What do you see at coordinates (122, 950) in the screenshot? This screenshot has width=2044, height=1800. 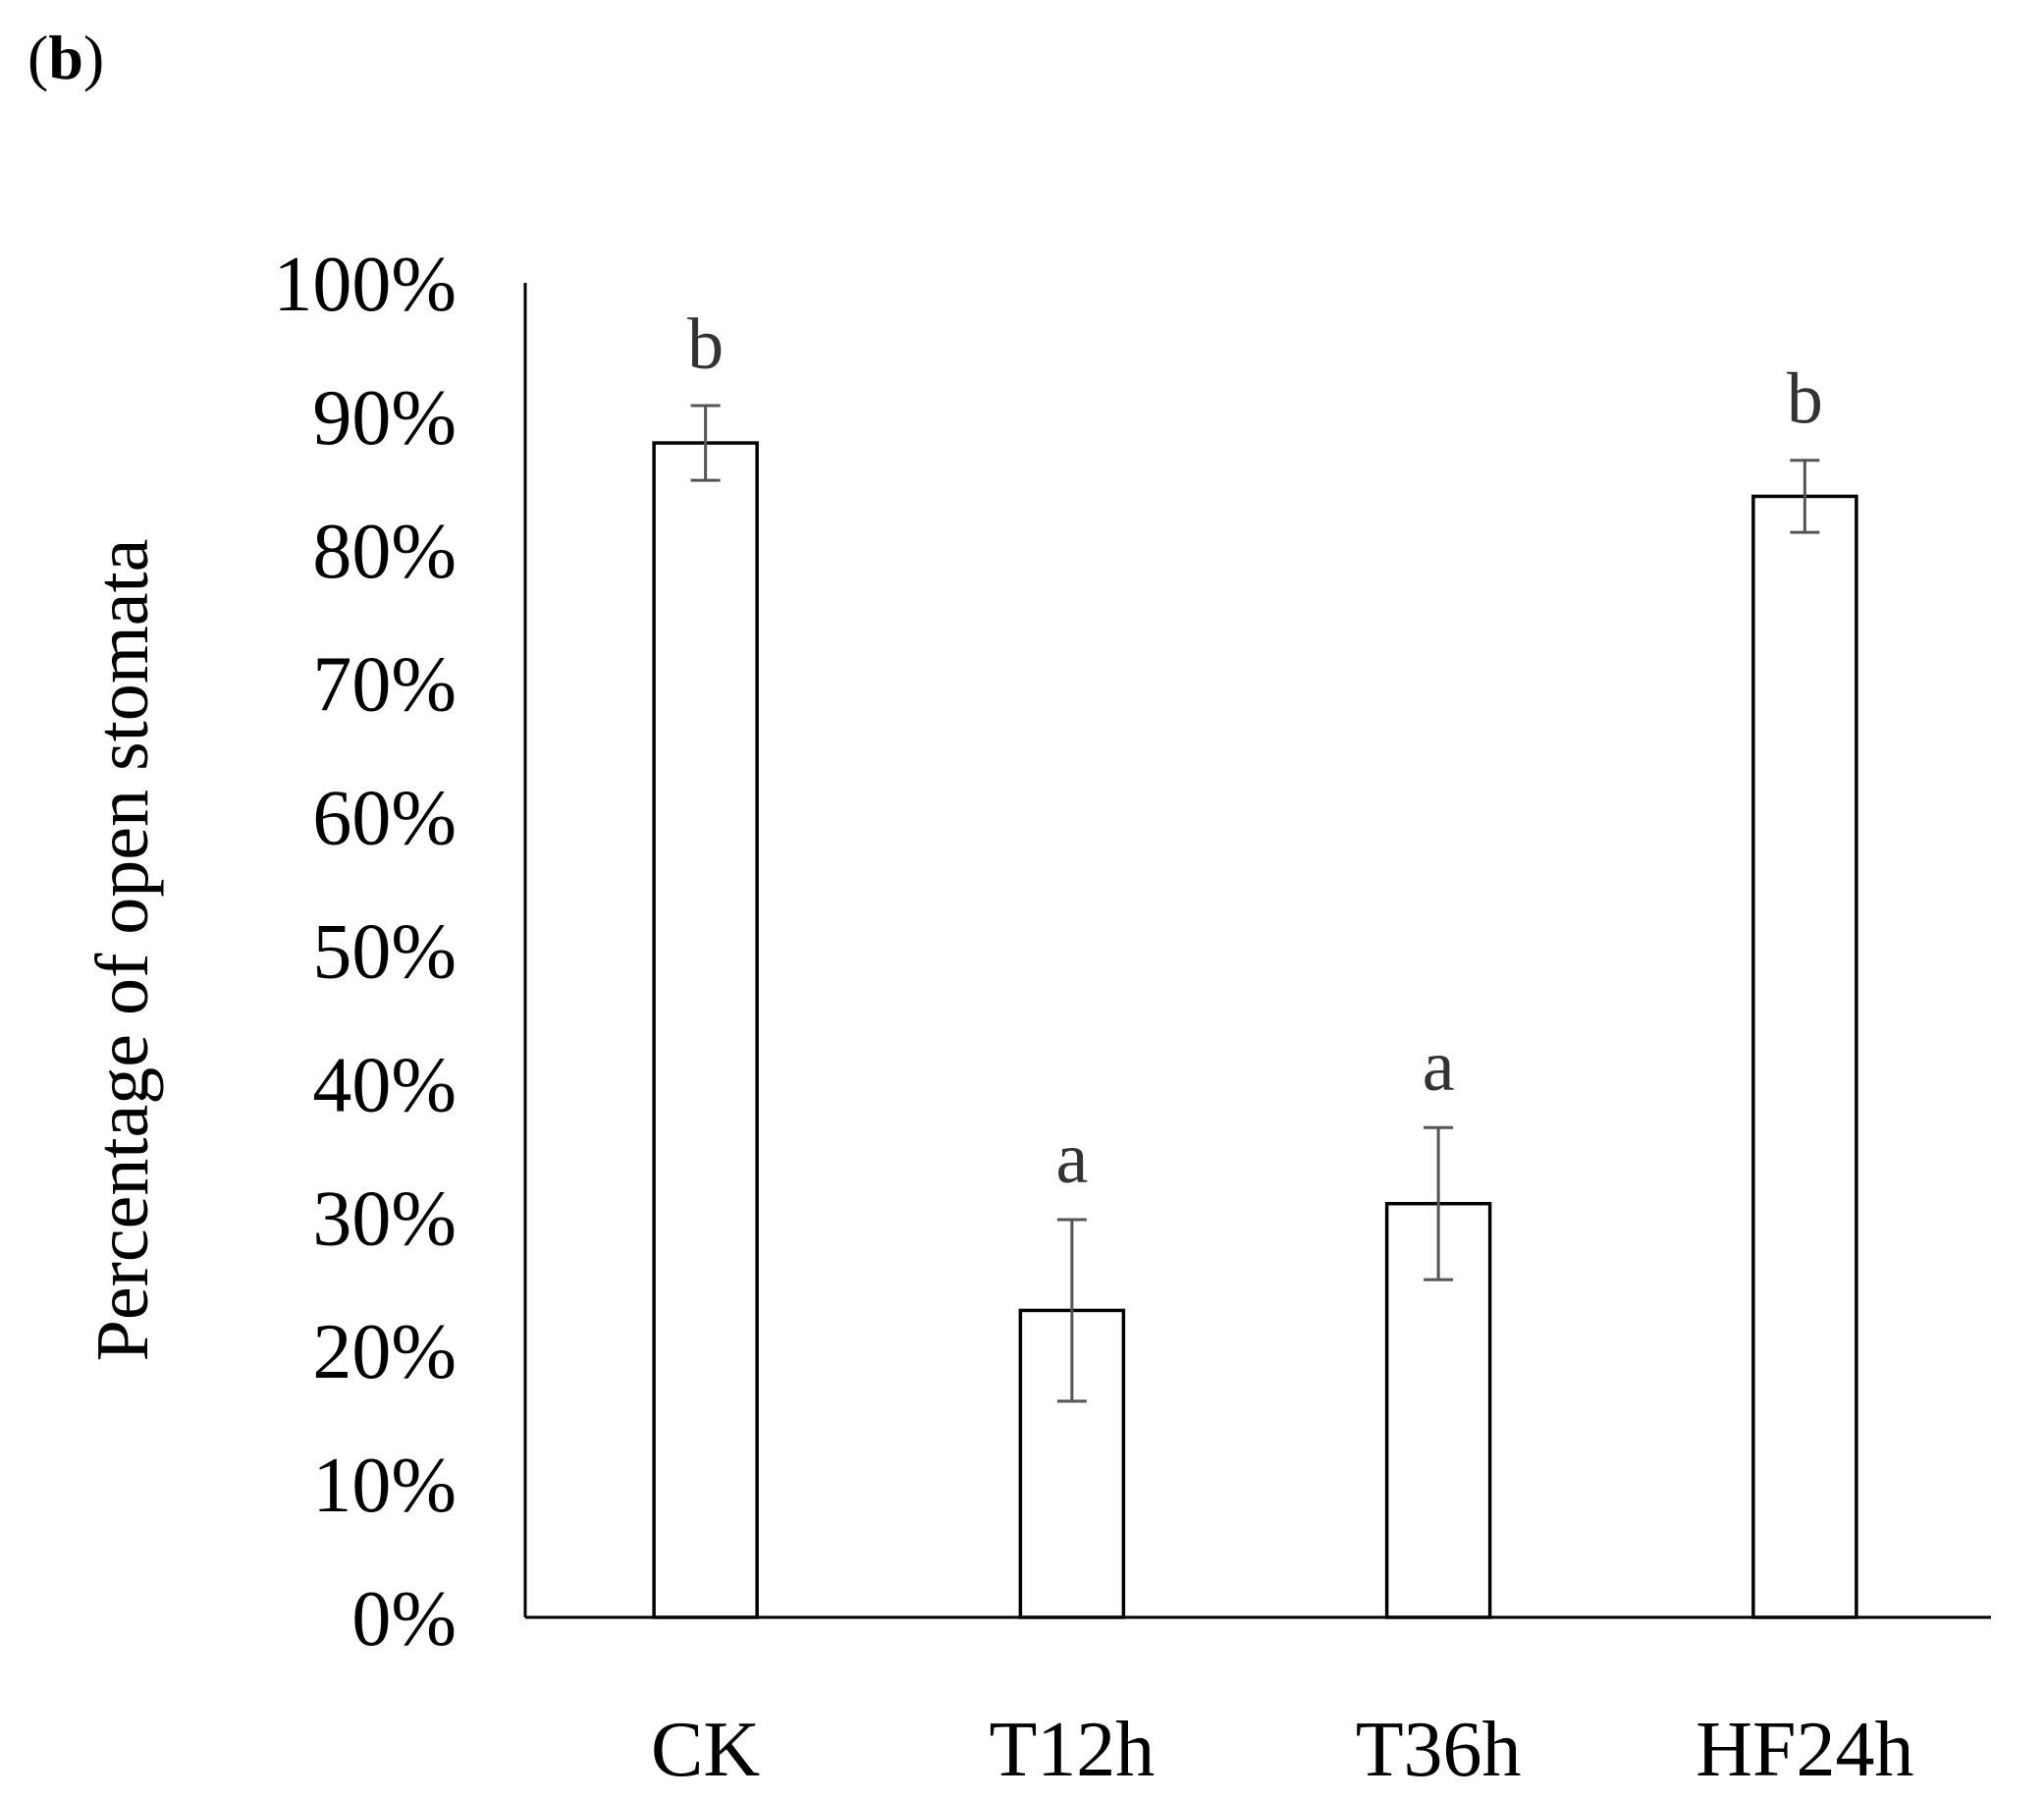 I see `y-axis-label: Percentage of open stomata` at bounding box center [122, 950].